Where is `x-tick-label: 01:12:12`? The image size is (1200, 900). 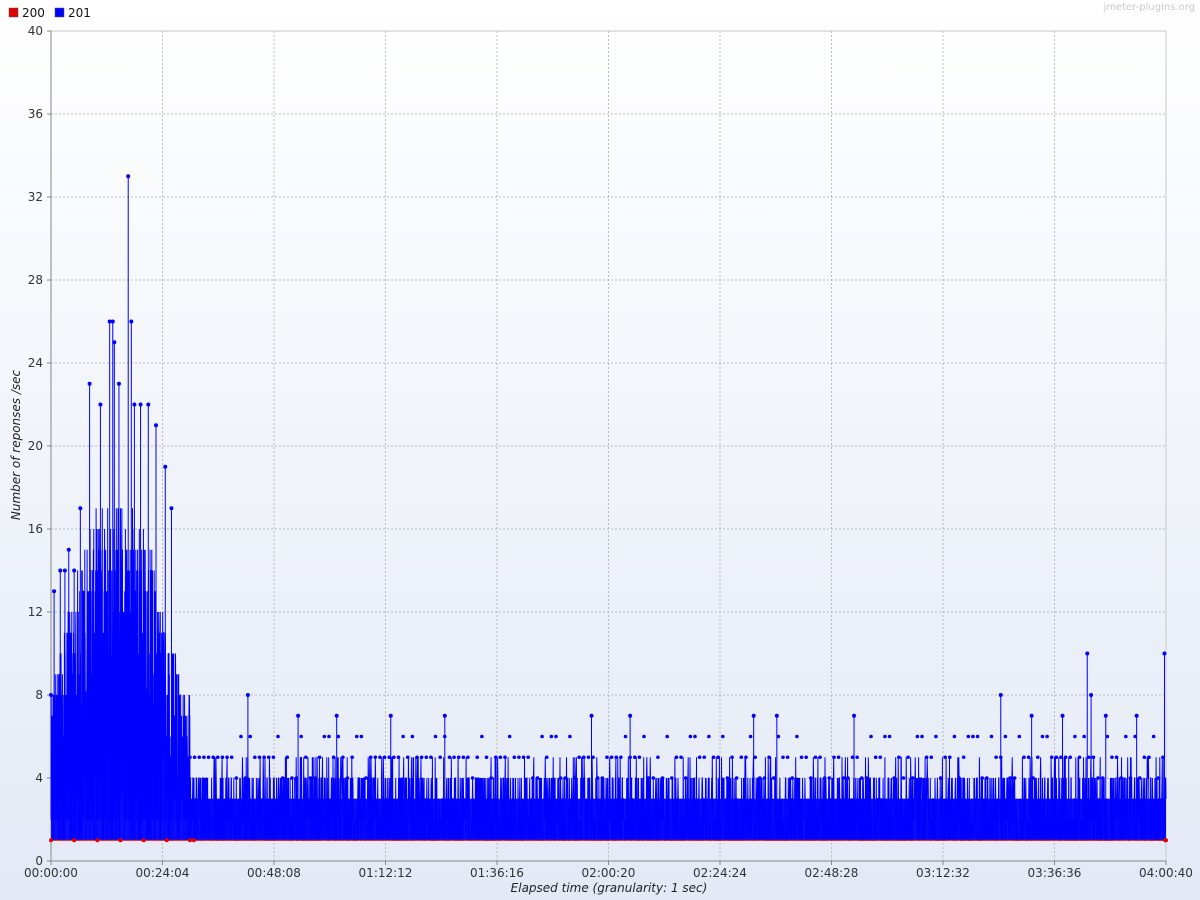 x-tick-label: 01:12:12 is located at coordinates (386, 873).